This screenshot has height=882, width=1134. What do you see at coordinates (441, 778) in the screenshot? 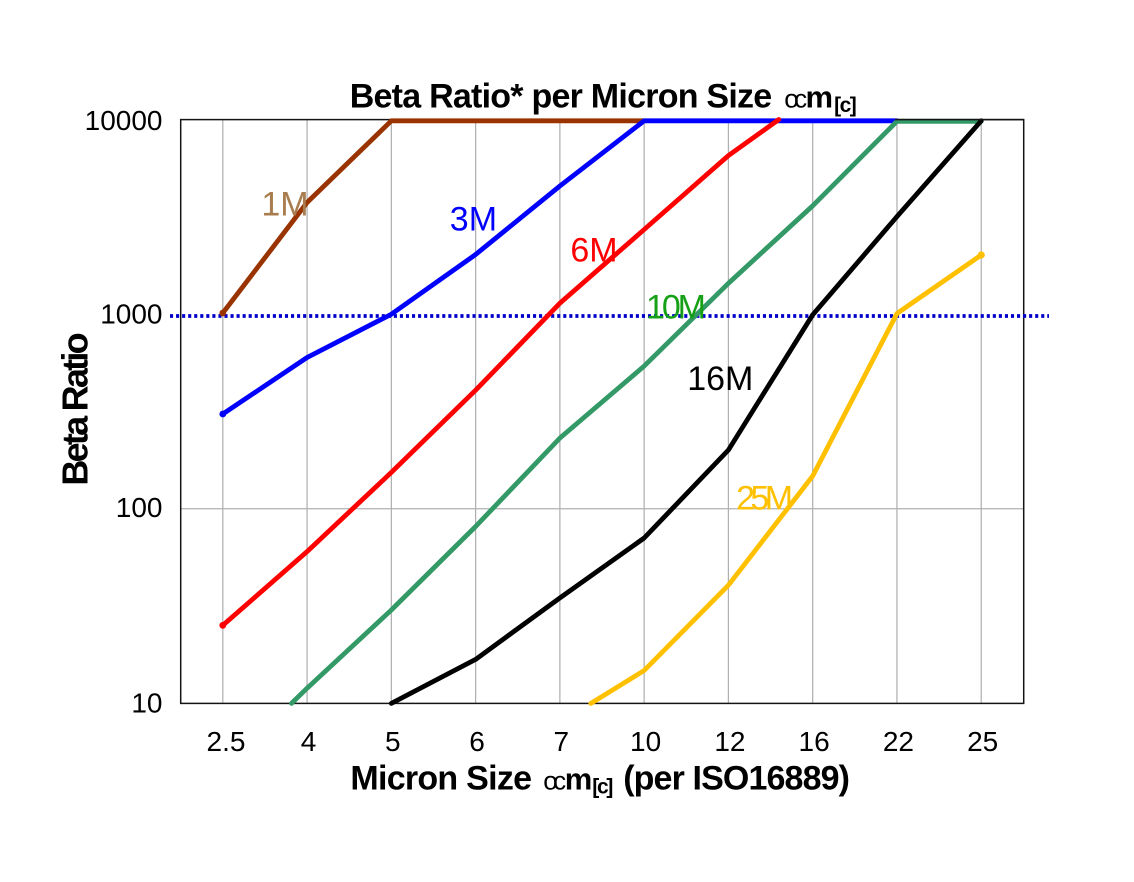
I see `svg-text: Micron Size` at bounding box center [441, 778].